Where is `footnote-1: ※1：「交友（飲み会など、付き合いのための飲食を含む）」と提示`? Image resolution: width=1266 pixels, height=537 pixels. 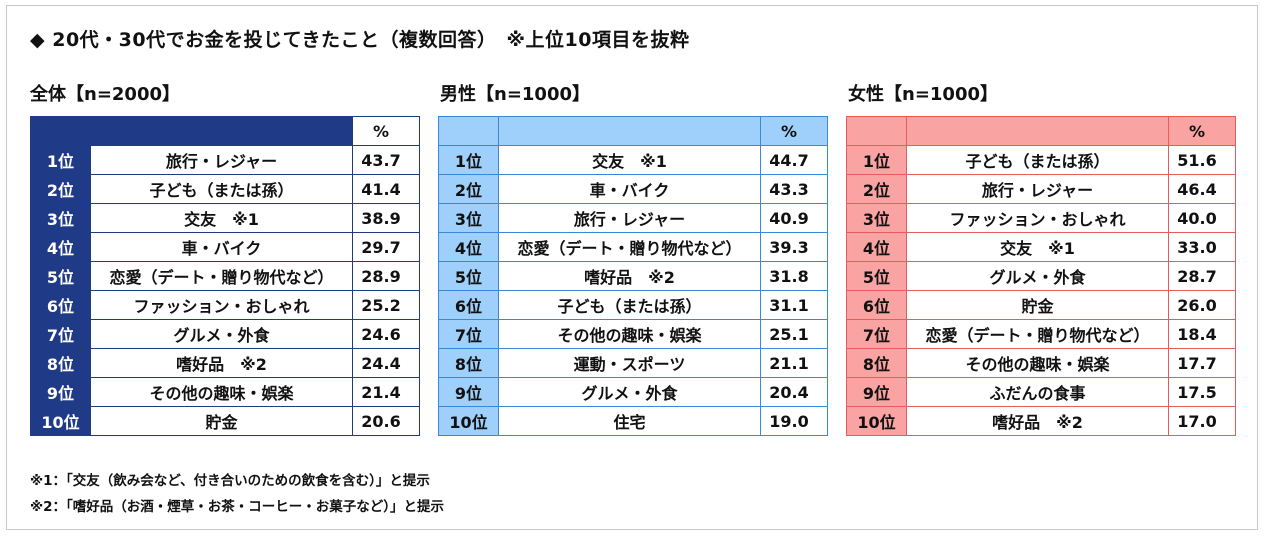
footnote-1: ※1：「交友（飲み会など、付き合いのための飲食を含む）」と提示 is located at coordinates (230, 481).